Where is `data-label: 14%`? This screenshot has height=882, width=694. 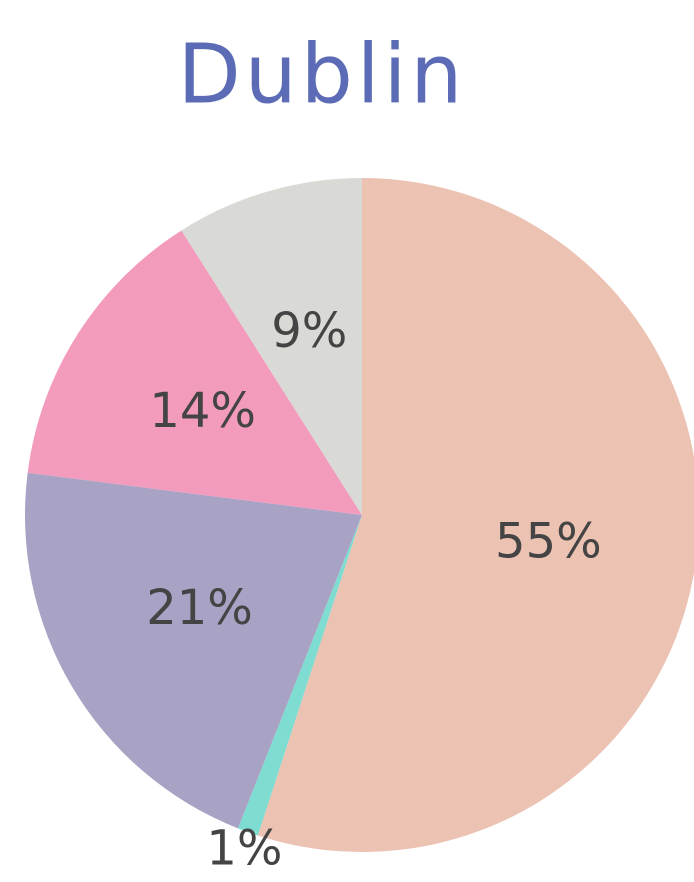 data-label: 14% is located at coordinates (202, 411).